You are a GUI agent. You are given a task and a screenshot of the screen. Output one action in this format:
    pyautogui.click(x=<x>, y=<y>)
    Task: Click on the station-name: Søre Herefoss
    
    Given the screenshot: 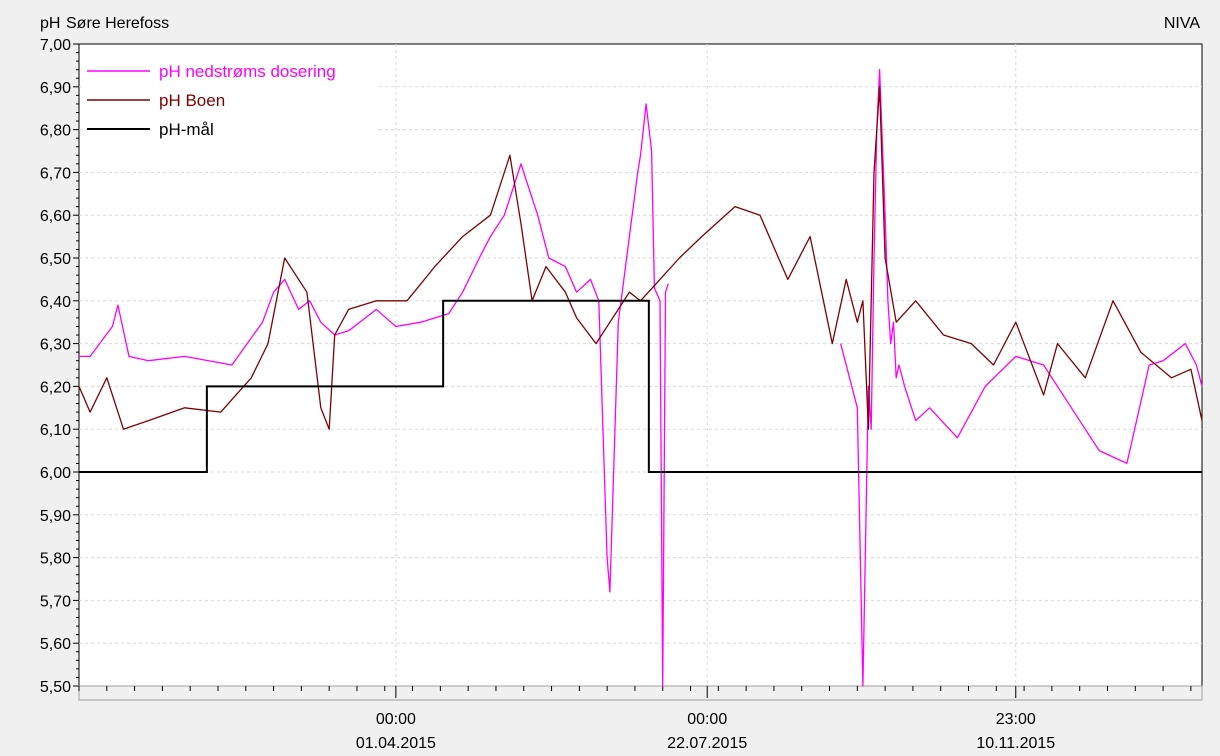 What is the action you would take?
    pyautogui.click(x=117, y=23)
    